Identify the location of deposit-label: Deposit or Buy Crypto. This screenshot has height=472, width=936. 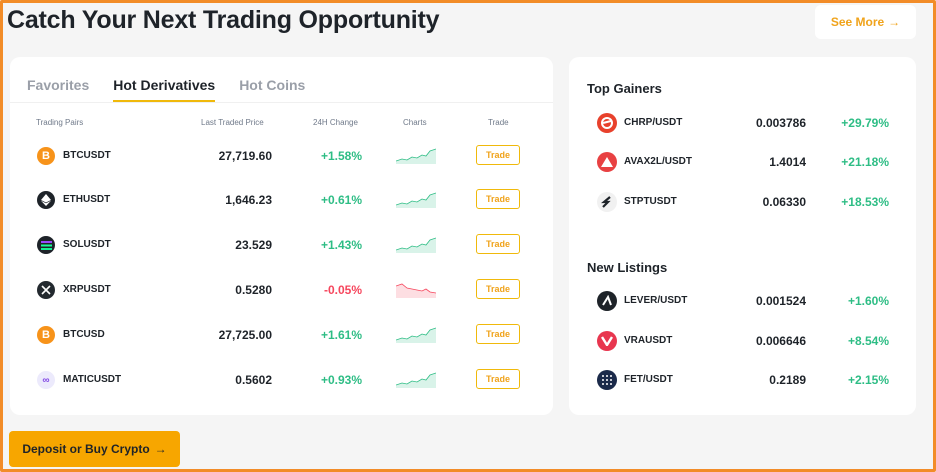
(86, 449).